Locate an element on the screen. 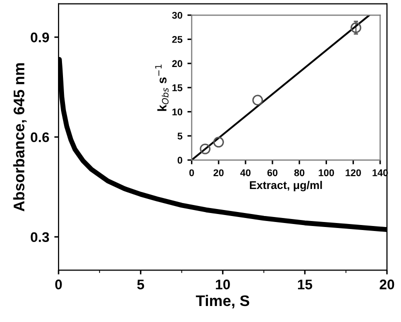 This screenshot has height=322, width=401. y-tick-label: 0.9 is located at coordinates (40, 37).